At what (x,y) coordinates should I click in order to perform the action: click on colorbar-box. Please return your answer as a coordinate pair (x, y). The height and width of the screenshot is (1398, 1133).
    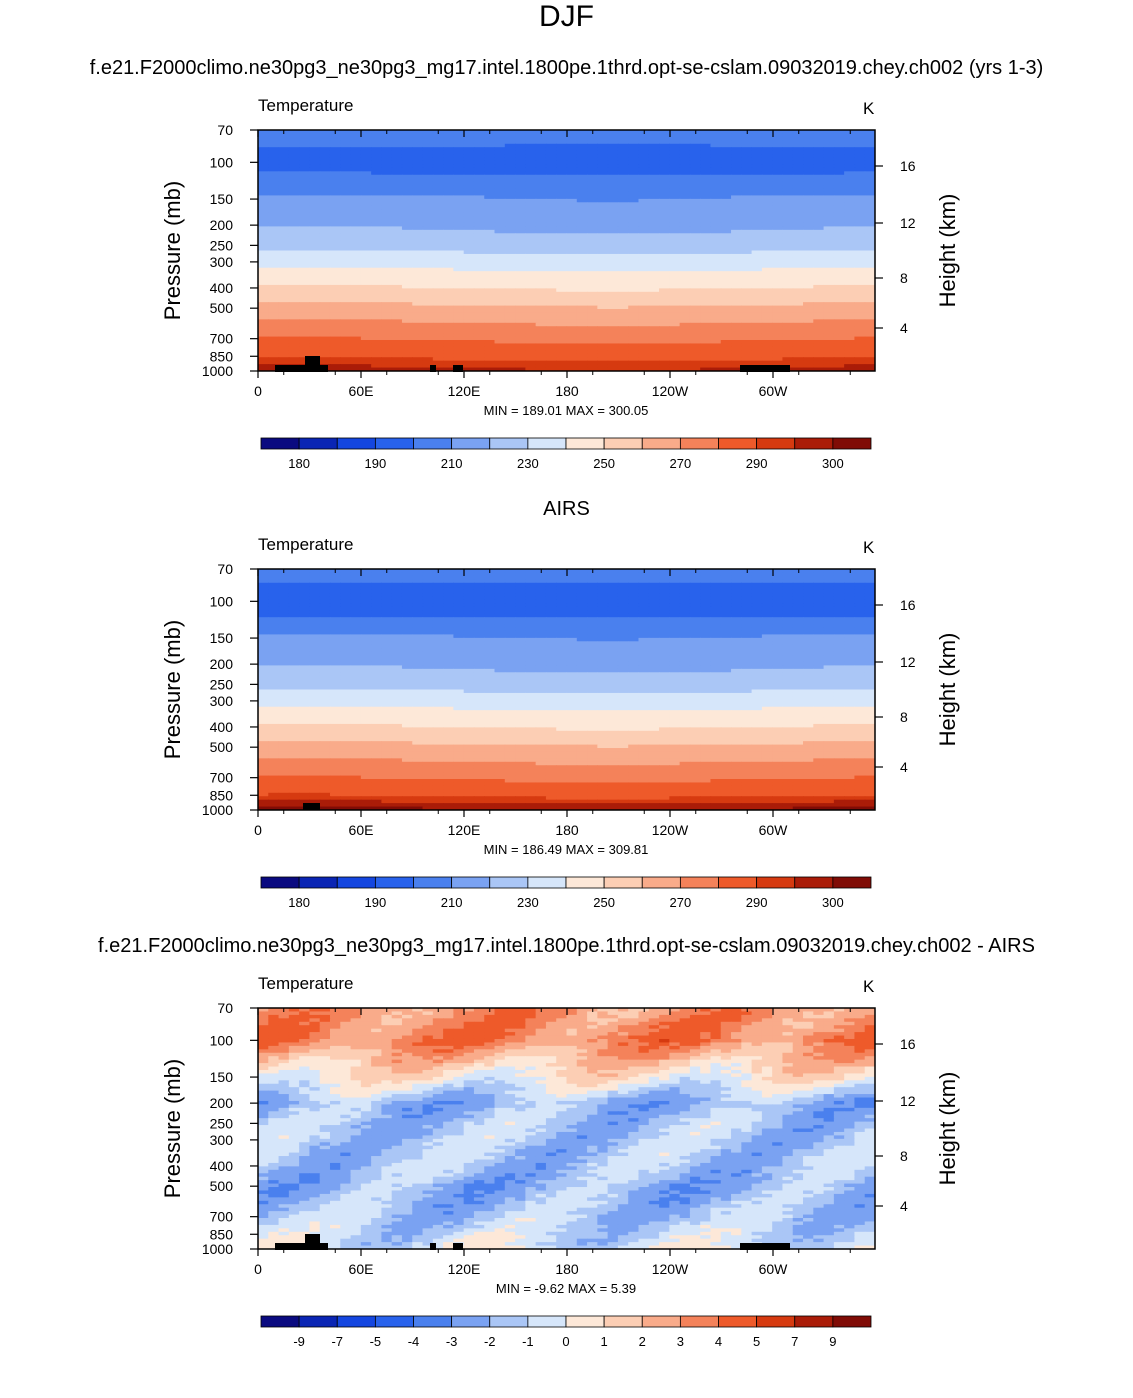
    Looking at the image, I should click on (356, 443).